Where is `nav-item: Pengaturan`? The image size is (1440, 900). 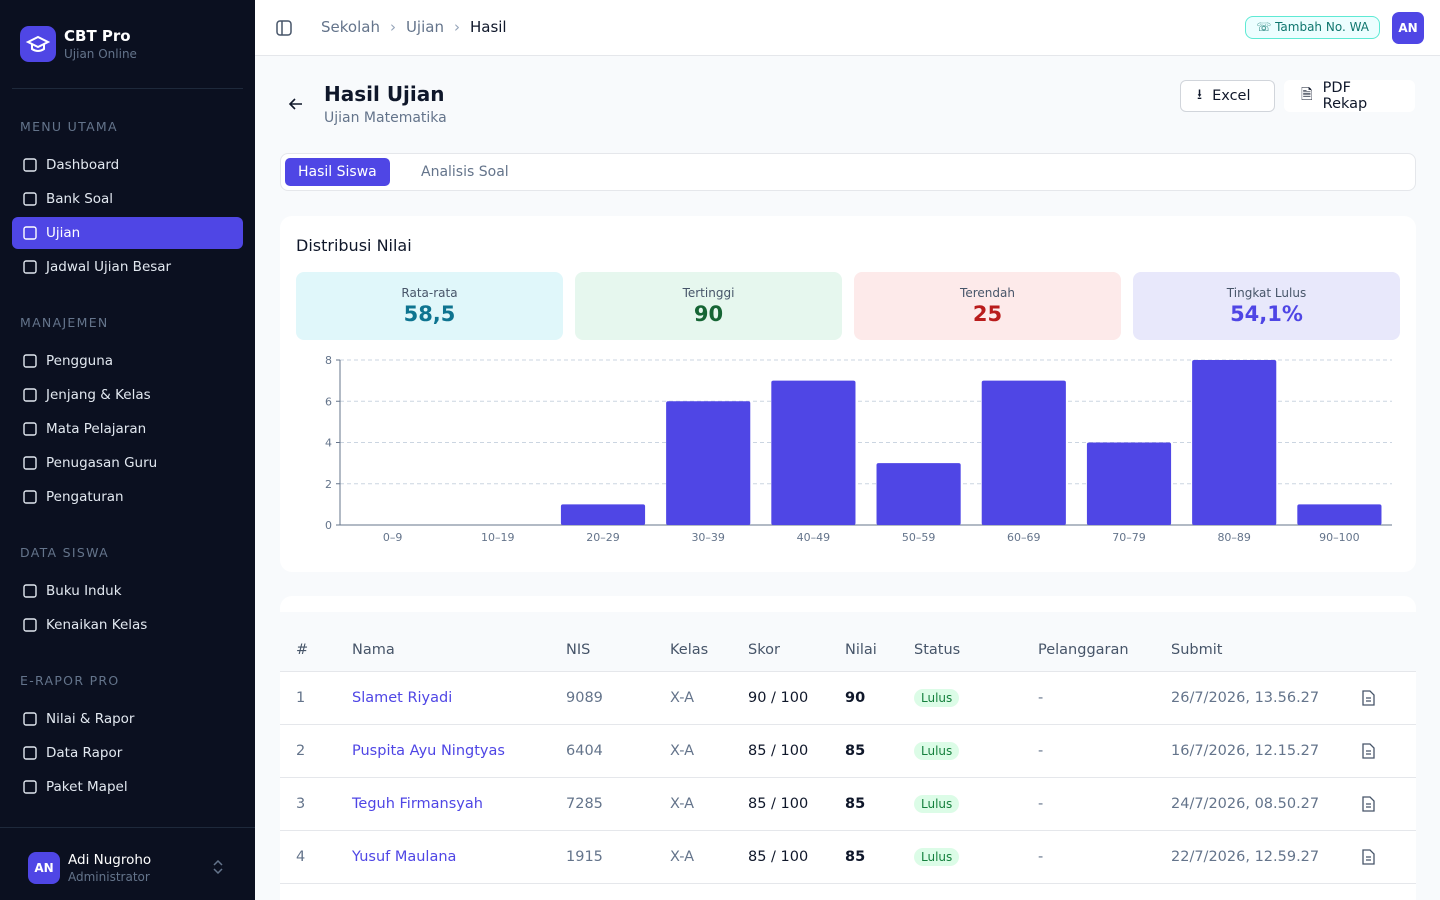
nav-item: Pengaturan is located at coordinates (127, 497).